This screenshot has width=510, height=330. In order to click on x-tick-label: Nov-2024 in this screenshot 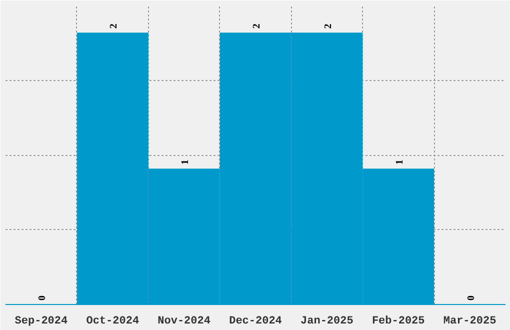, I will do `click(184, 322)`.